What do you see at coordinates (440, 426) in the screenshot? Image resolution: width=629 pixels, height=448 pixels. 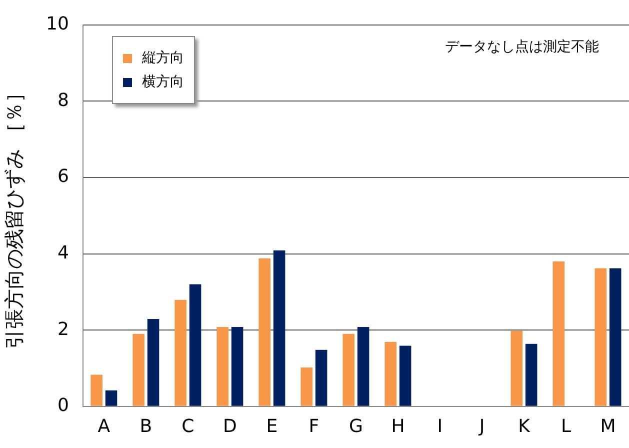 I see `x-tick-label: I` at bounding box center [440, 426].